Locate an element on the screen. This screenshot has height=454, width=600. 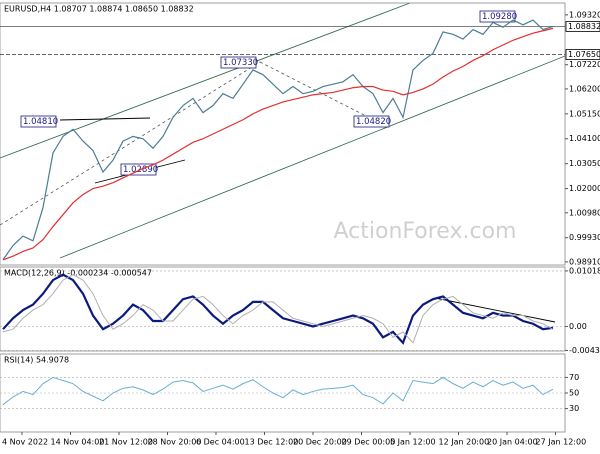
x-tick-label: 14 Nov 04:00 is located at coordinates (78, 442).